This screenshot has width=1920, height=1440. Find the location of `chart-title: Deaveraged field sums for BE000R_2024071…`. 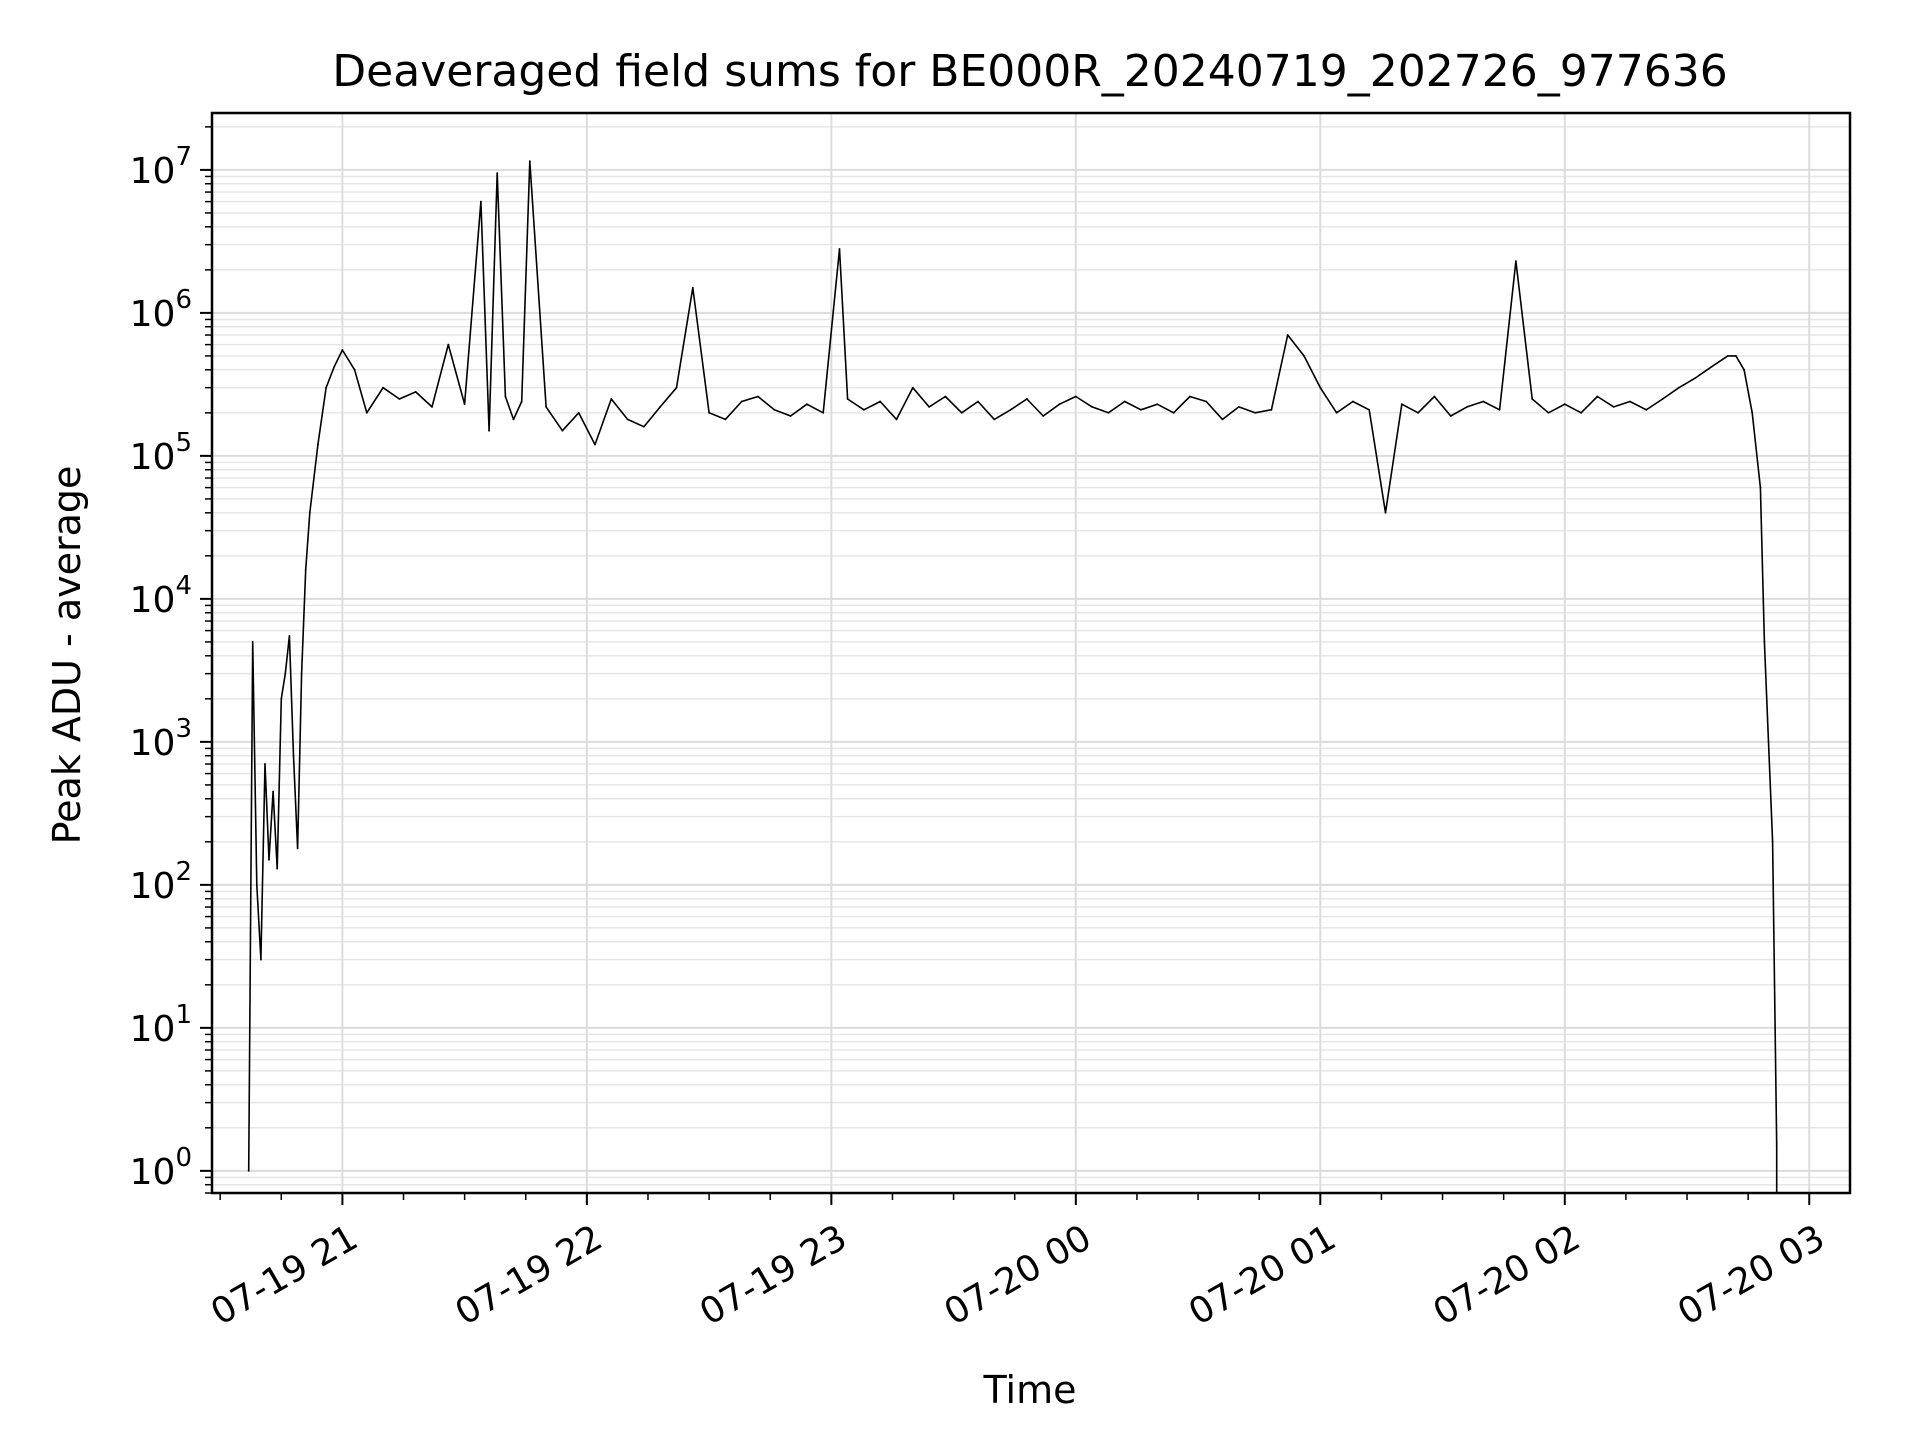

chart-title: Deaveraged field sums for BE000R_2024071… is located at coordinates (1029, 71).